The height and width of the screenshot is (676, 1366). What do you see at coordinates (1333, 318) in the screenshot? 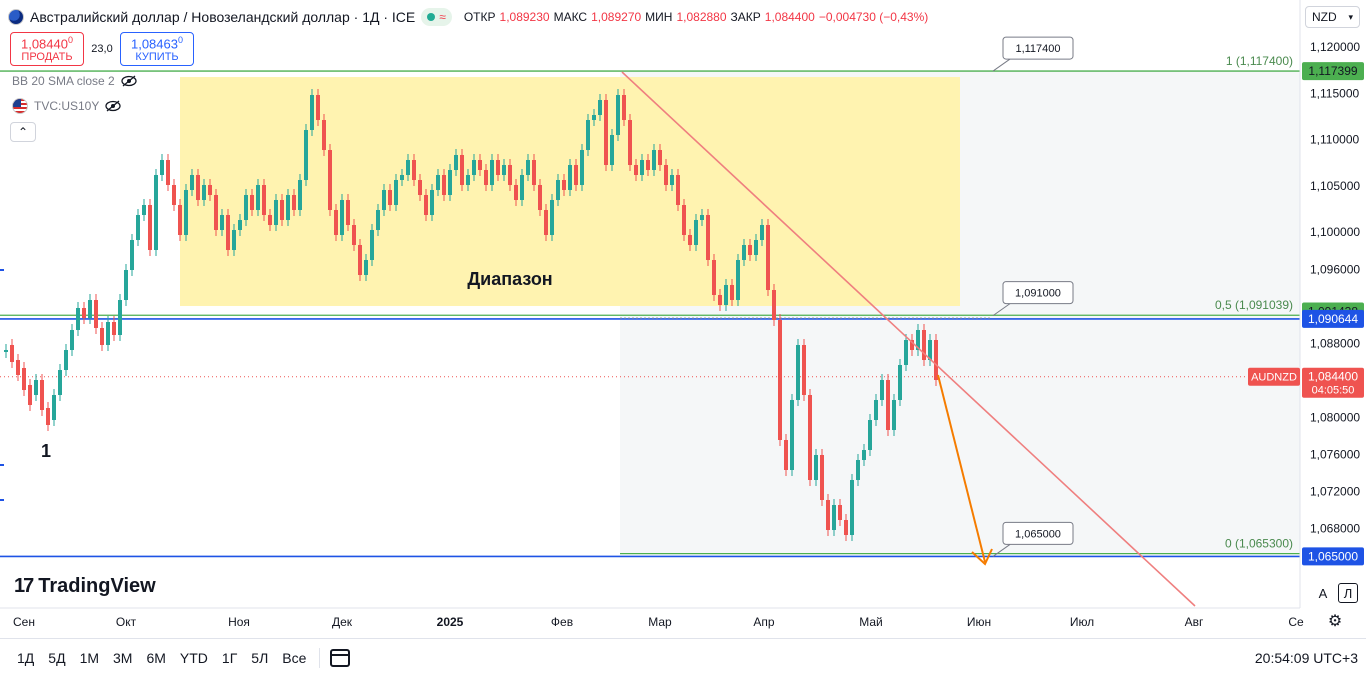
I see `price-tag` at bounding box center [1333, 318].